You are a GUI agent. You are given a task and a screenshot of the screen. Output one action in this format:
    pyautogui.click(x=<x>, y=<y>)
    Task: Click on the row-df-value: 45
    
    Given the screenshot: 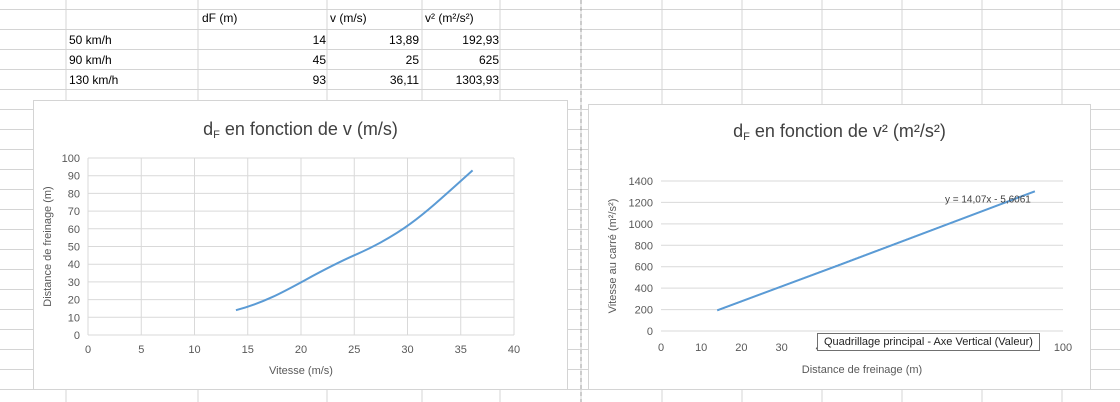 What is the action you would take?
    pyautogui.click(x=319, y=60)
    